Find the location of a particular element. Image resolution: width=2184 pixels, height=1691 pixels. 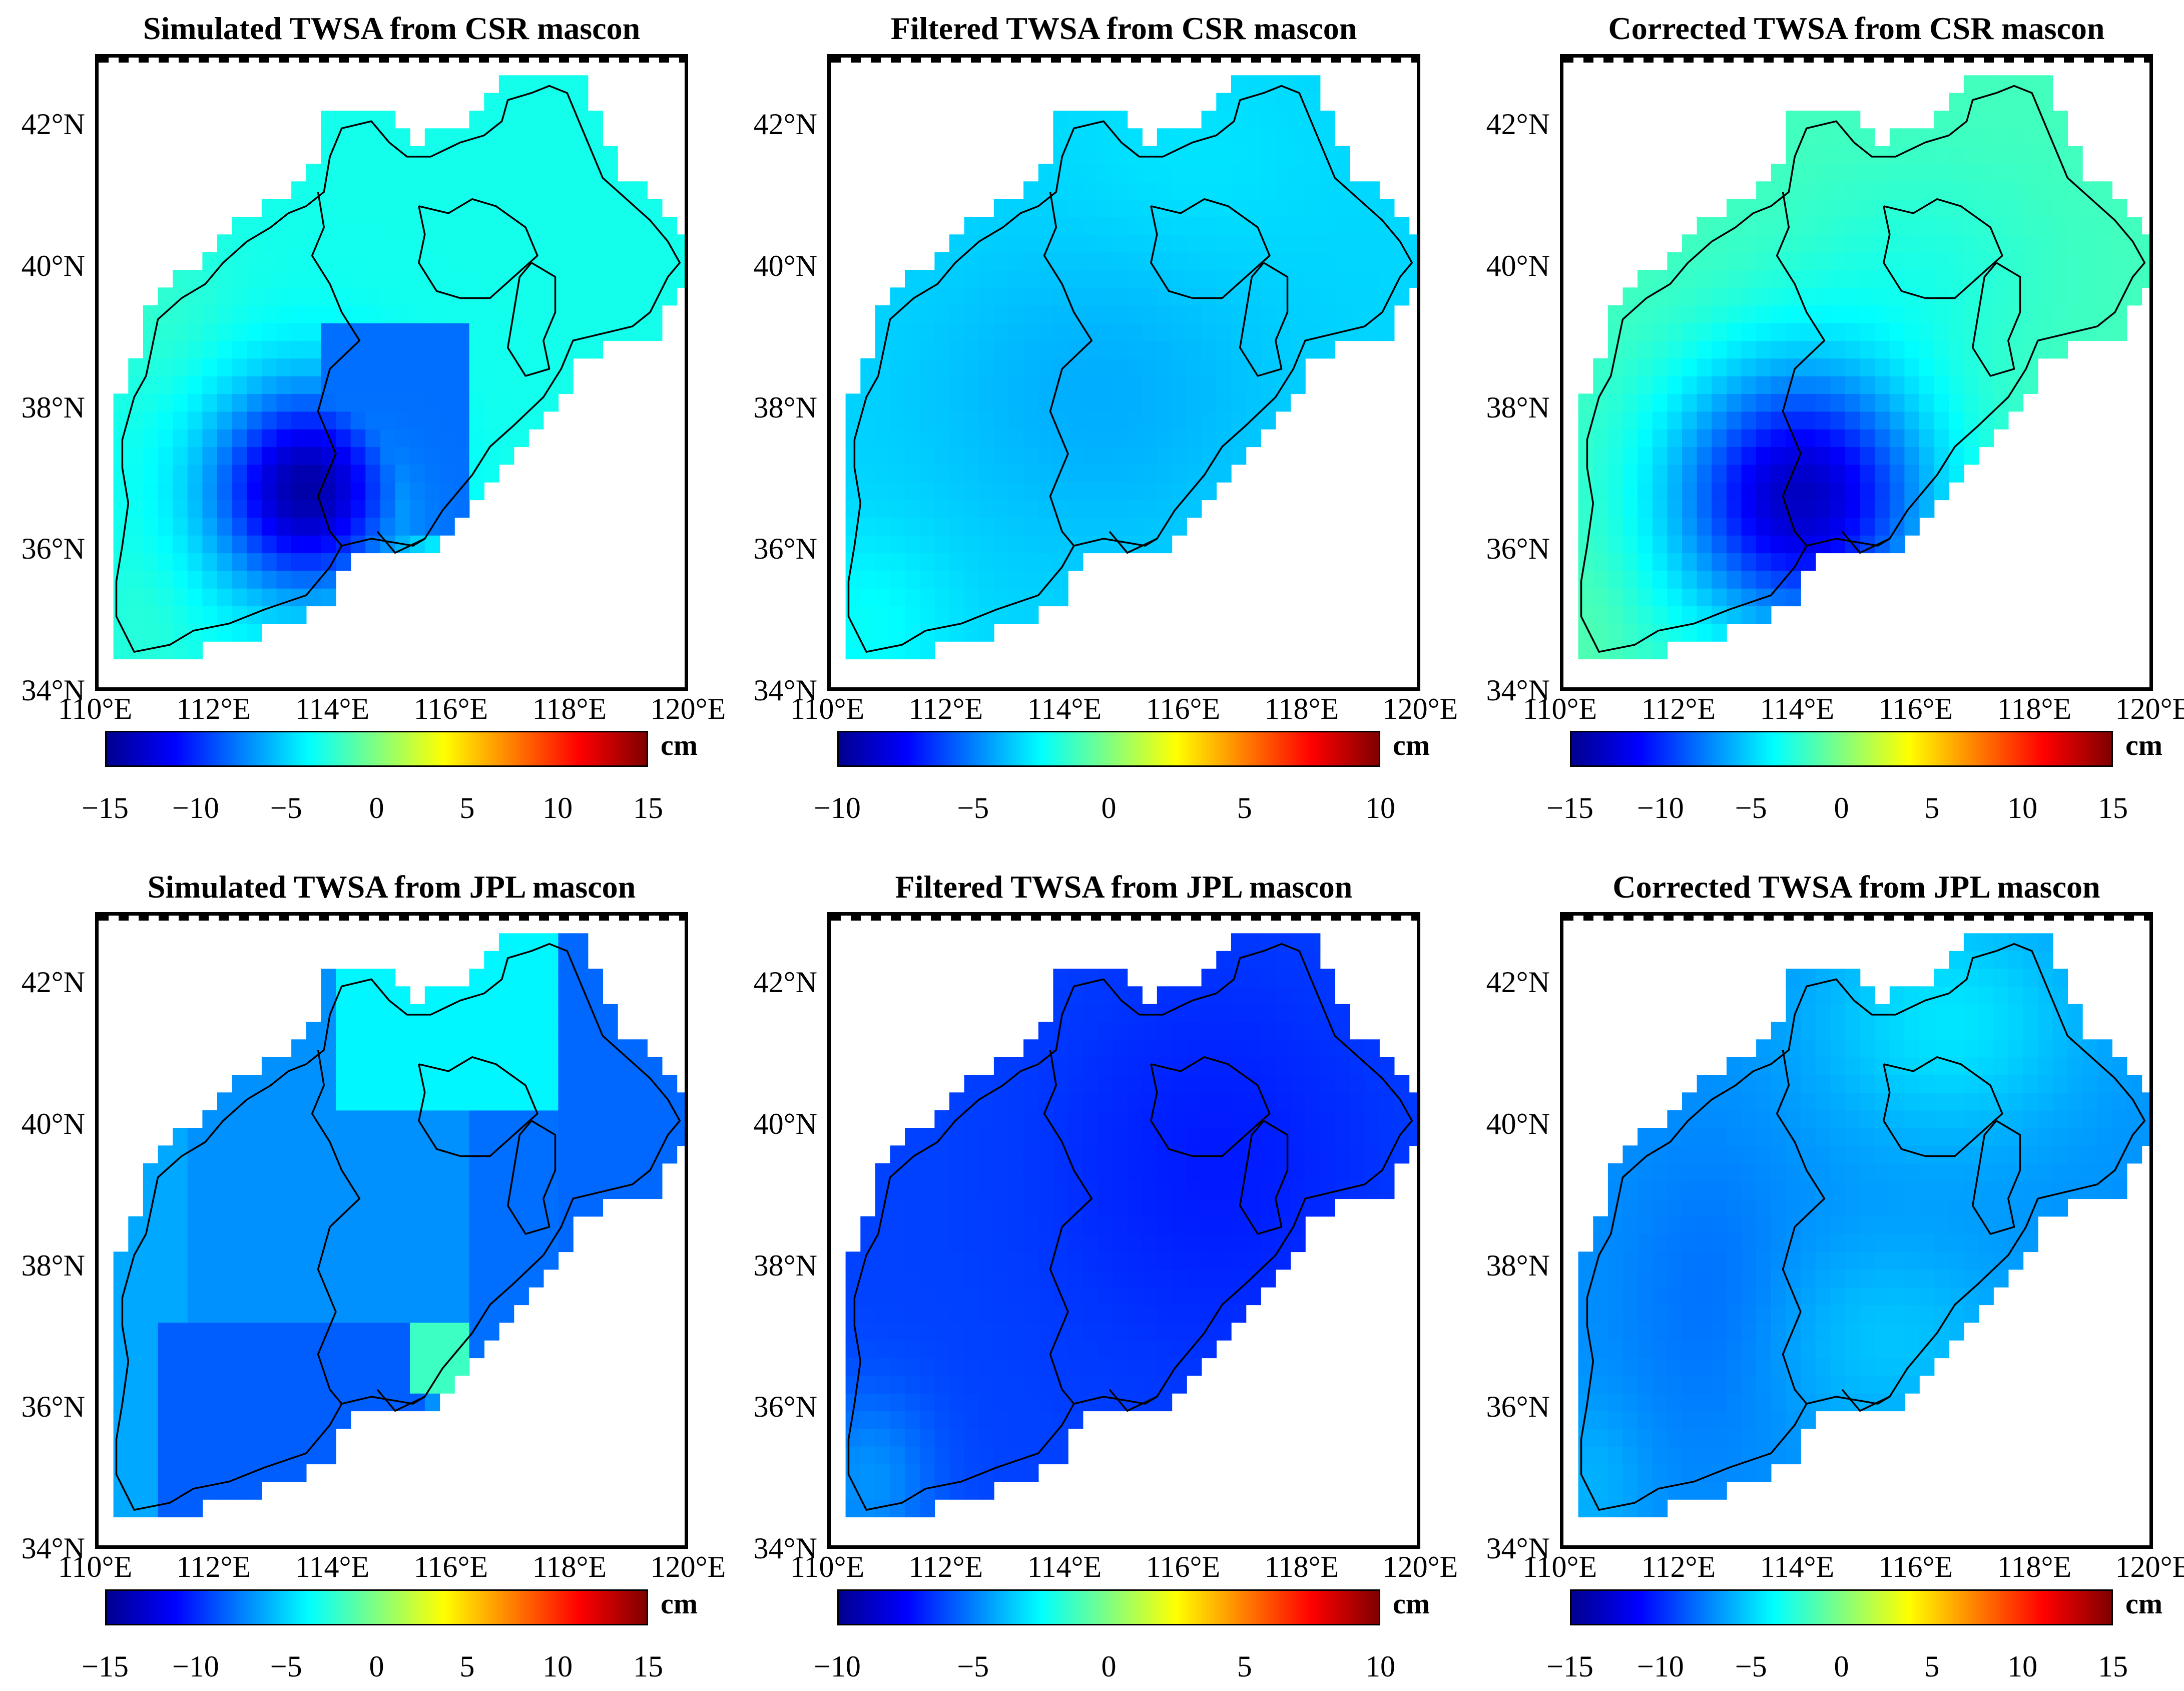

colorbar-tick-label: 5 is located at coordinates (1932, 1666).